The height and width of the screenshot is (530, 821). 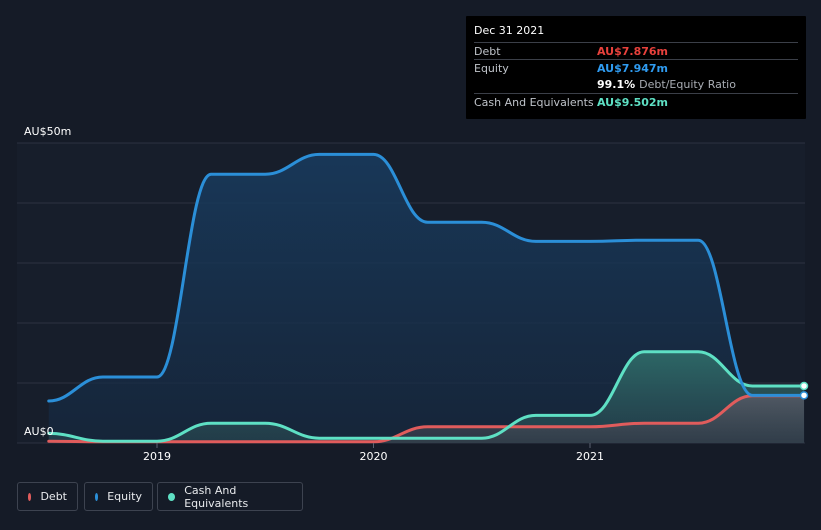 What do you see at coordinates (687, 84) in the screenshot?
I see `tooltip-ratio-label: Debt/Equity Ratio` at bounding box center [687, 84].